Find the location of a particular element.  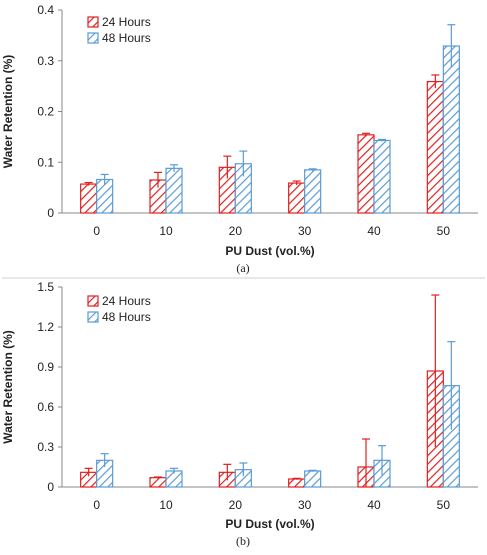

y-tick-label: 0.1 is located at coordinates (45, 162).